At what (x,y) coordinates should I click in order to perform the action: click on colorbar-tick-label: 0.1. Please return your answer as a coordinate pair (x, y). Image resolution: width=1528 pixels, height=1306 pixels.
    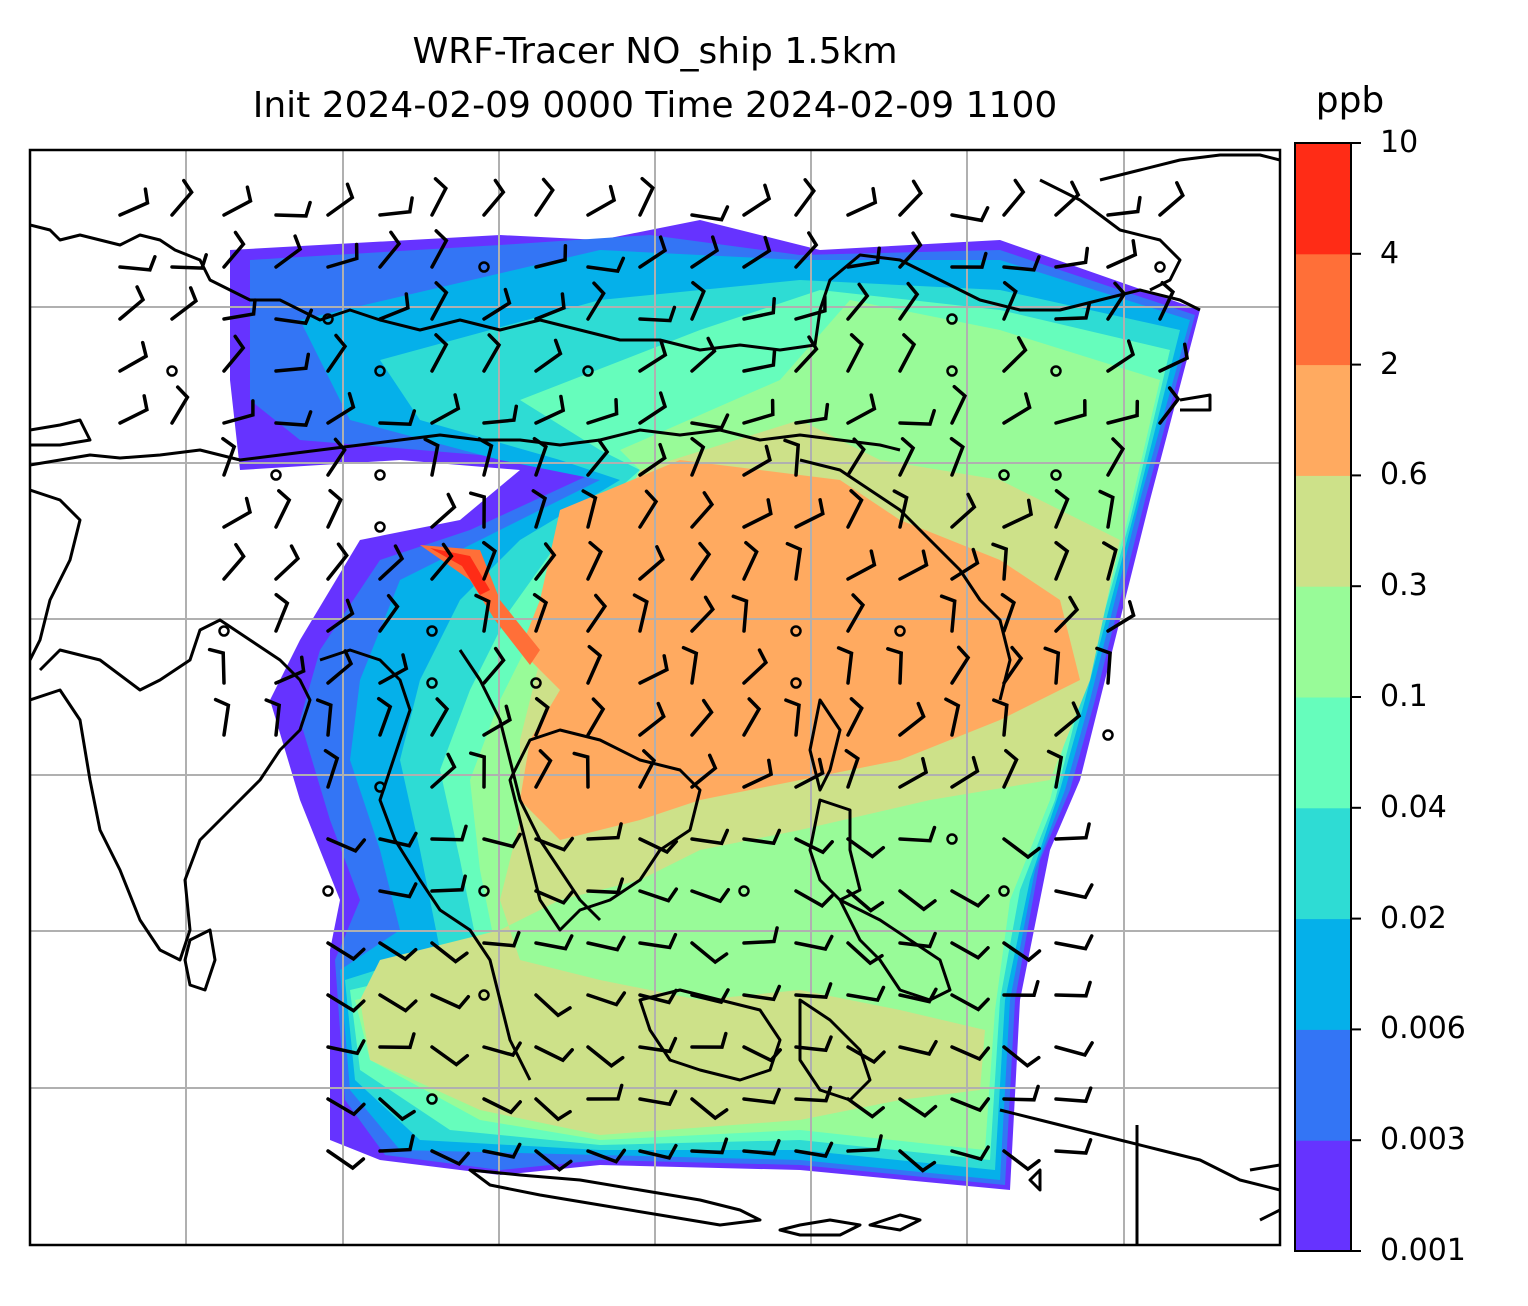
    Looking at the image, I should click on (1404, 696).